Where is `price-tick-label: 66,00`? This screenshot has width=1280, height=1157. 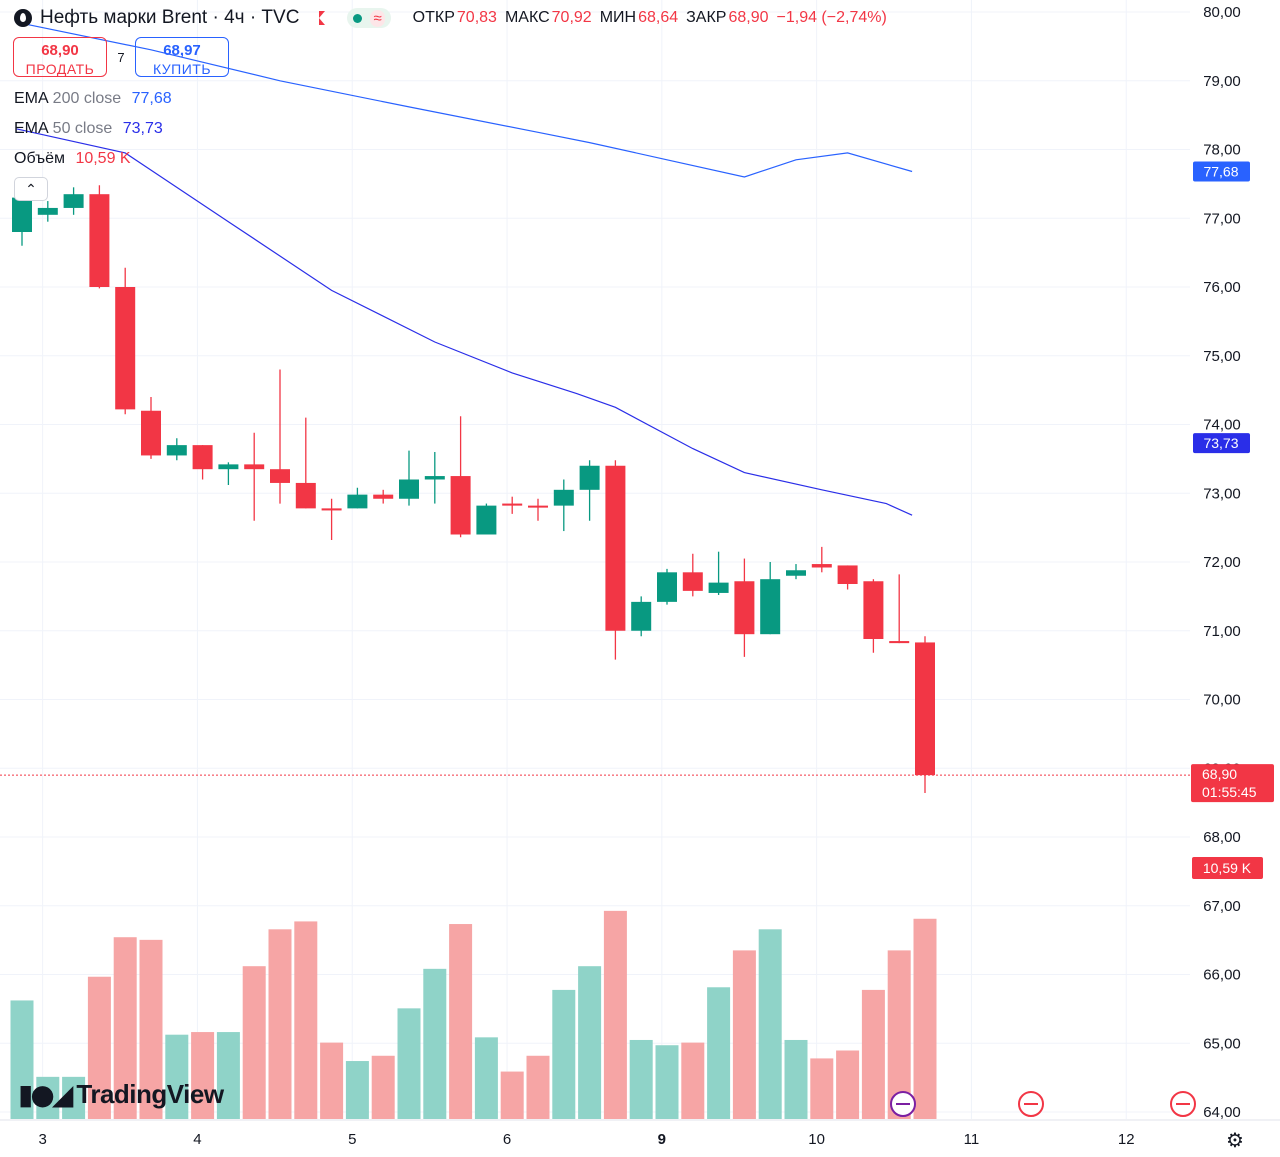 price-tick-label: 66,00 is located at coordinates (1222, 975).